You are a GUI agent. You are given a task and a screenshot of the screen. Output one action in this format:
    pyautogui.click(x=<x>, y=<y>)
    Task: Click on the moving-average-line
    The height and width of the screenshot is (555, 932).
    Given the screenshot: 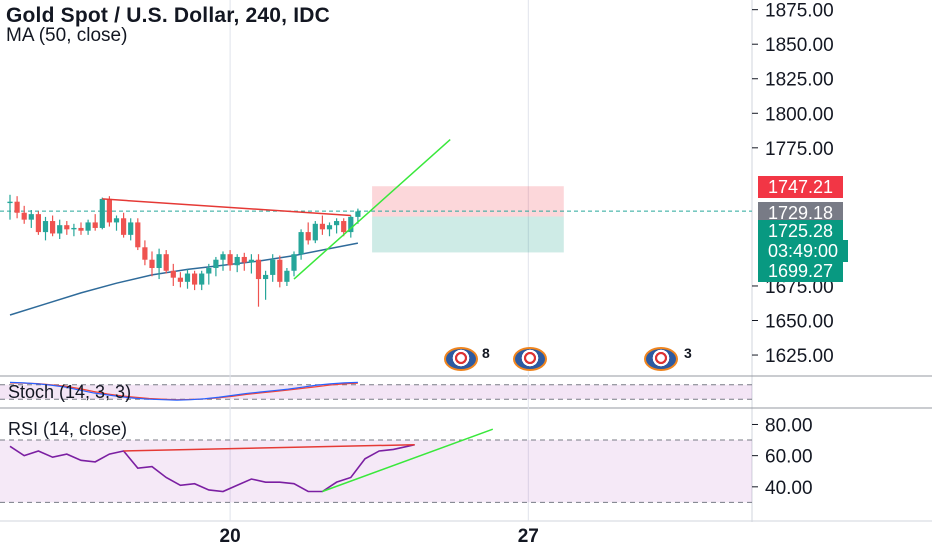 What is the action you would take?
    pyautogui.click(x=184, y=279)
    